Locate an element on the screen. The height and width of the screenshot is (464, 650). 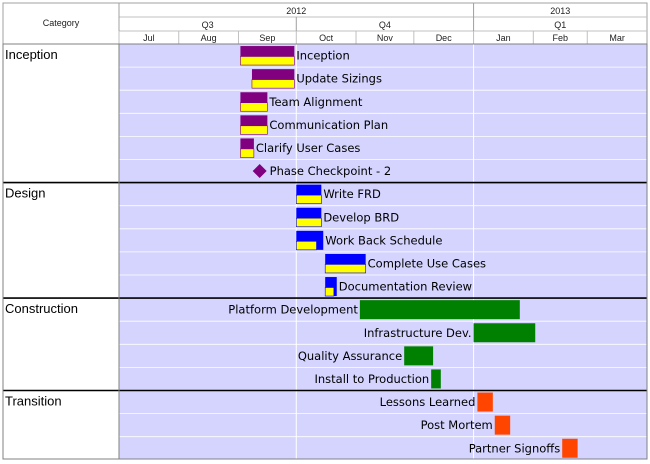
task-label: Post Mortem is located at coordinates (457, 425).